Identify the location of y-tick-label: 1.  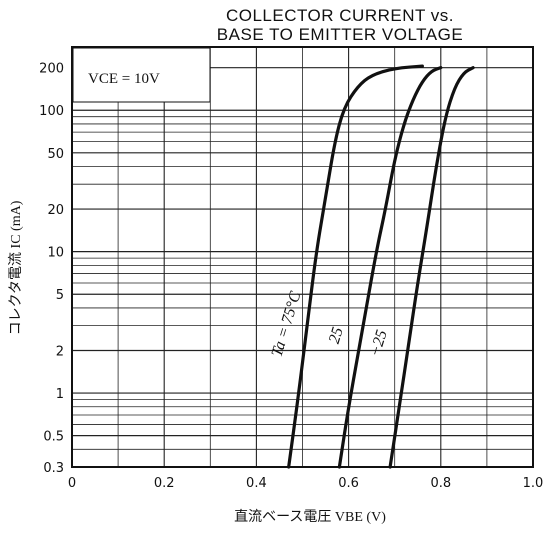
(60, 394).